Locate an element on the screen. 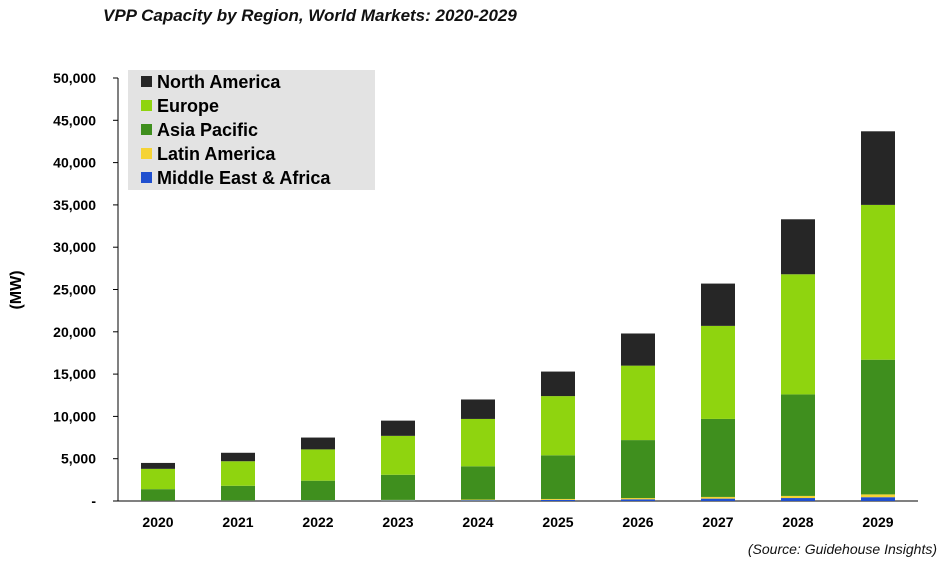 The image size is (945, 568). bar-segment-latin-america-2024 is located at coordinates (478, 500).